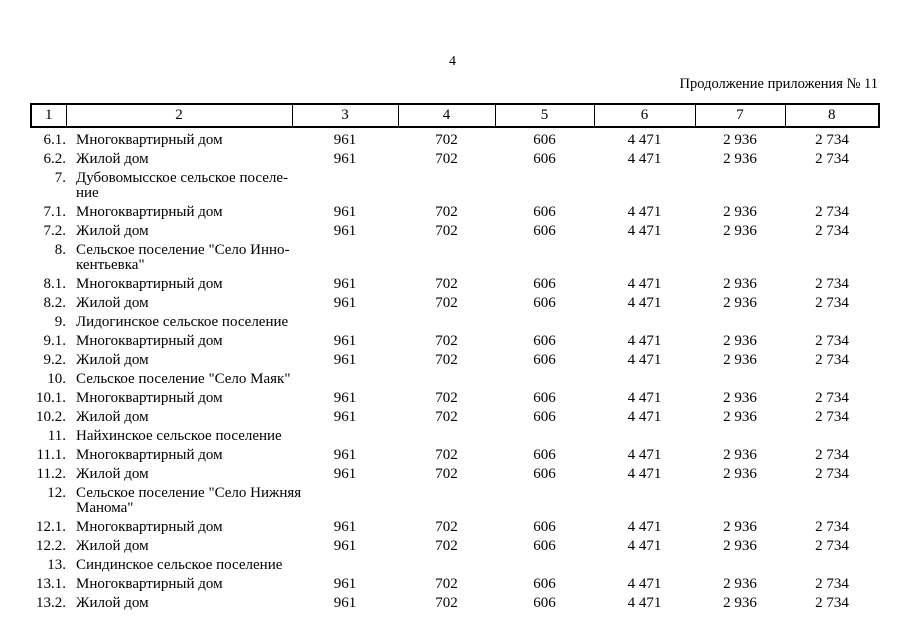  Describe the element at coordinates (179, 115) in the screenshot. I see `column-header-2: 2` at that location.